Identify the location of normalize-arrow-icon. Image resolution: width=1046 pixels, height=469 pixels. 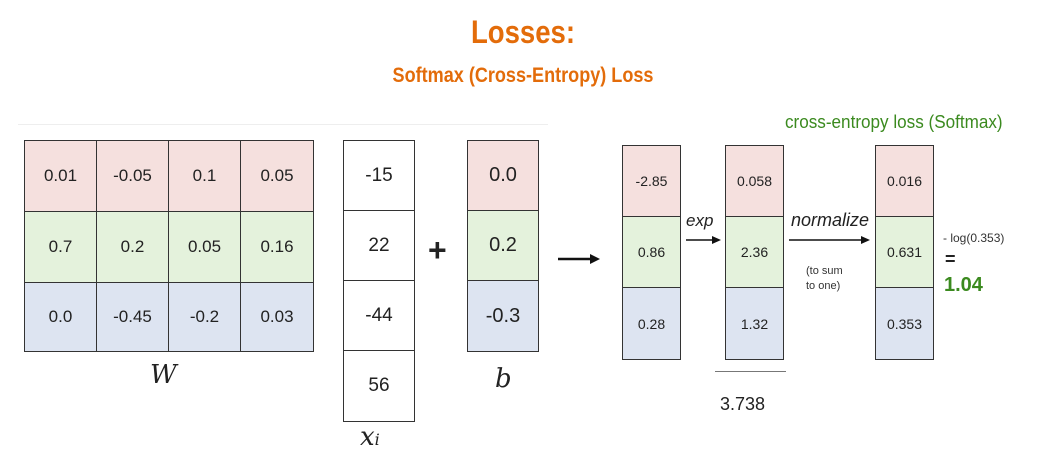
(829, 240).